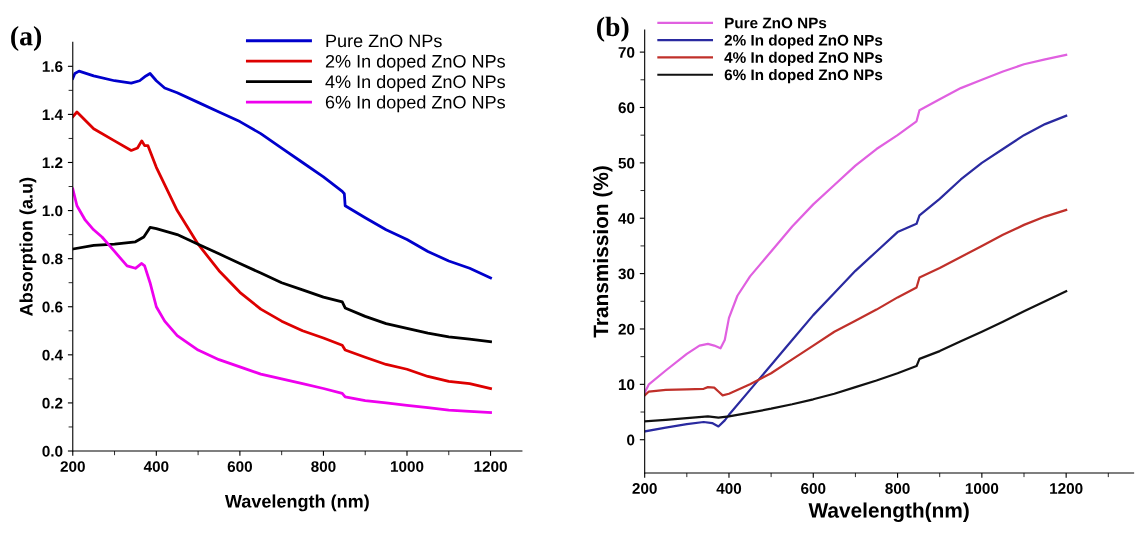  What do you see at coordinates (52, 114) in the screenshot?
I see `y-tick-label: 1.4` at bounding box center [52, 114].